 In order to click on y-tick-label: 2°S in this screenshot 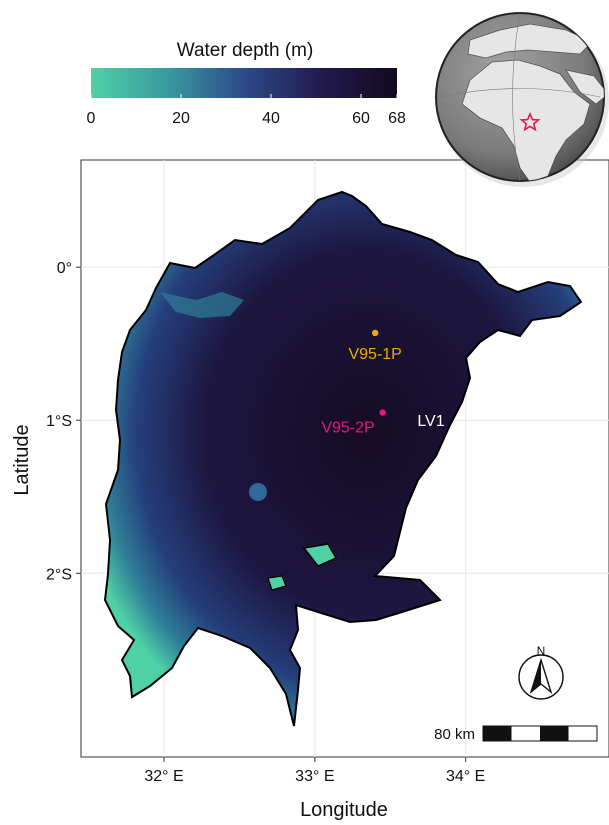, I will do `click(59, 574)`.